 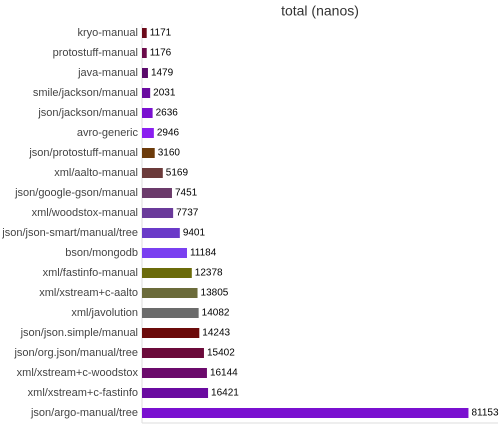 I want to click on y-tick-label: json/protostuff-manual, so click(x=83, y=153).